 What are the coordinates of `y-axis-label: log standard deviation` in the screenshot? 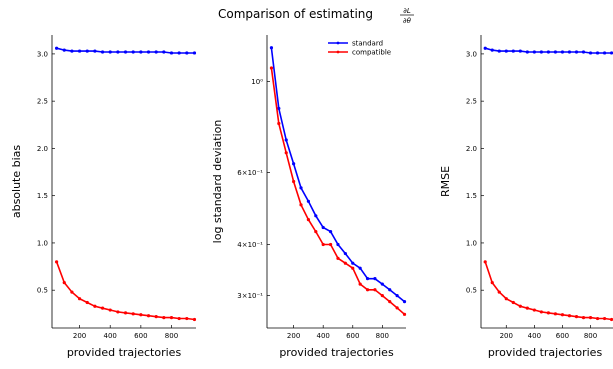 It's located at (217, 182).